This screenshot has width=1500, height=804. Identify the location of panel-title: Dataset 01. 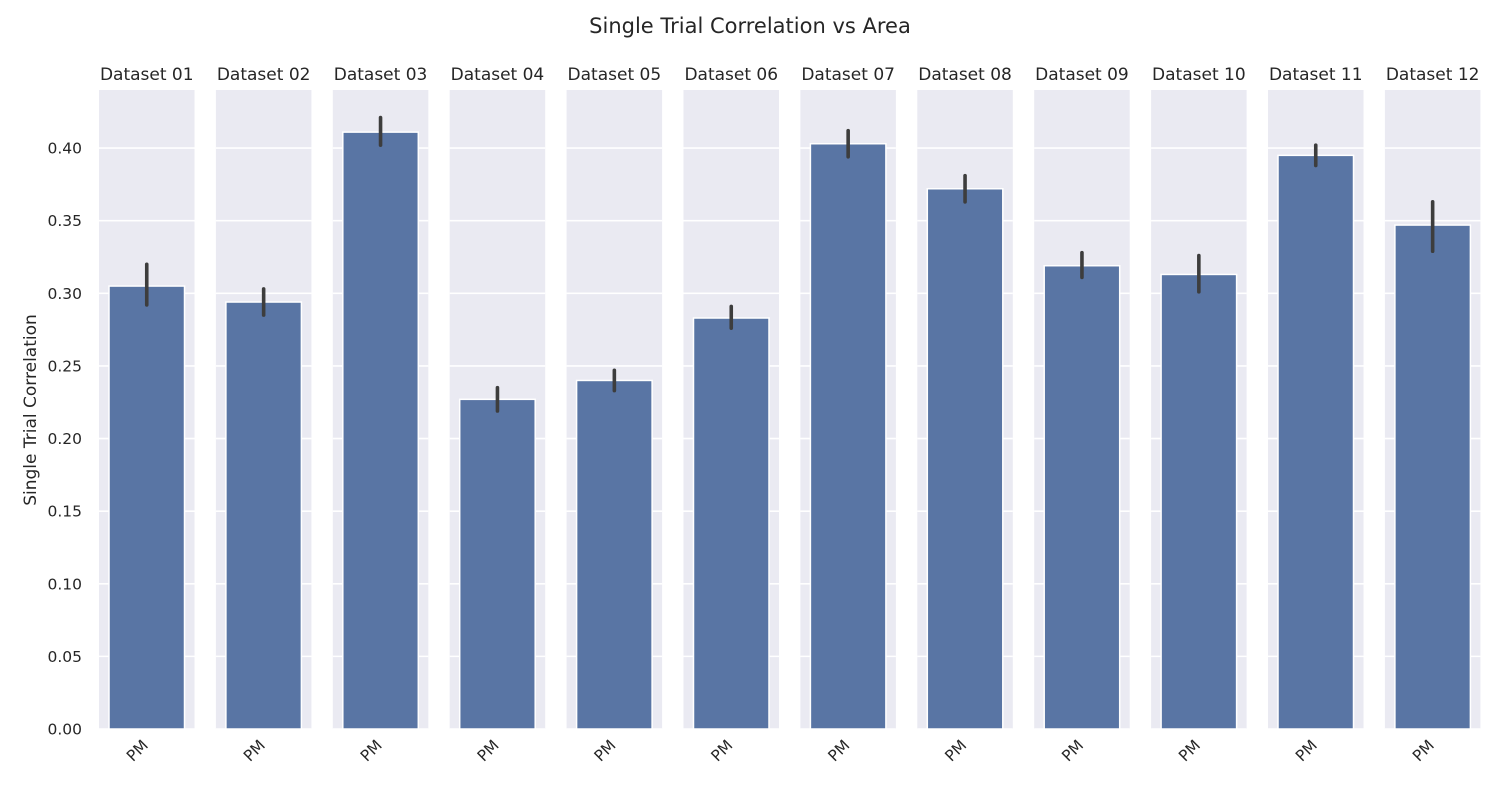
(147, 75).